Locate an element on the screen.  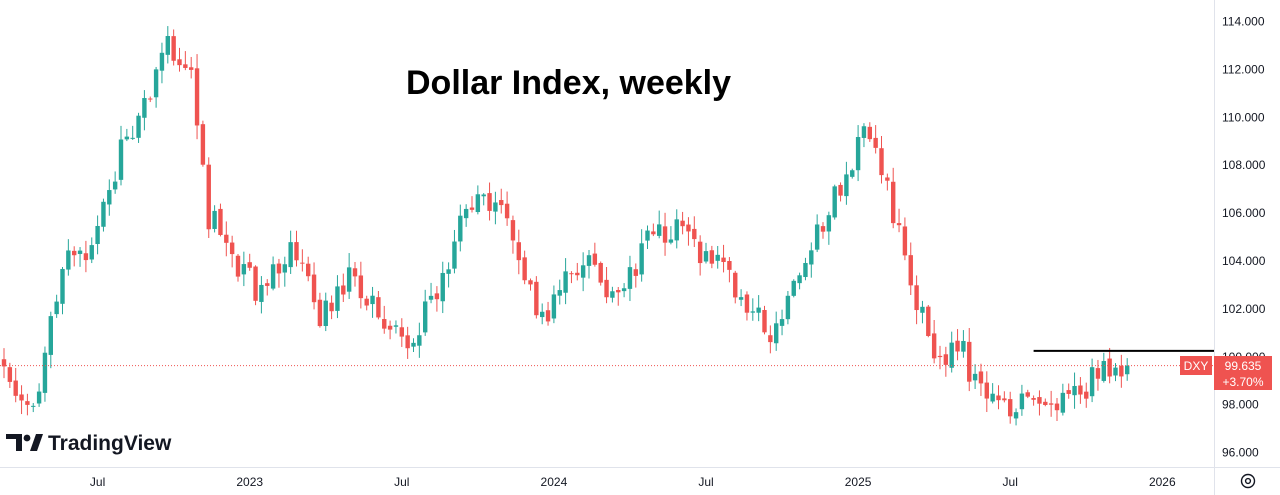
tradingview-logo: TradingView is located at coordinates (89, 443).